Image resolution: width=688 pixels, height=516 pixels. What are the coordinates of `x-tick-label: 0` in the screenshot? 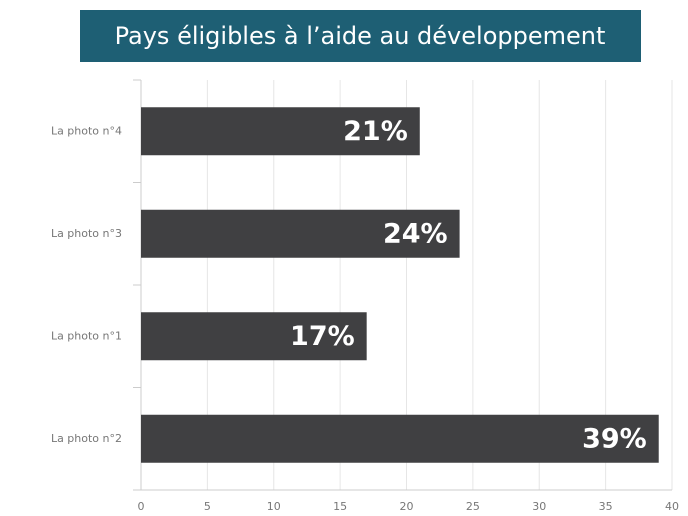 It's located at (141, 506).